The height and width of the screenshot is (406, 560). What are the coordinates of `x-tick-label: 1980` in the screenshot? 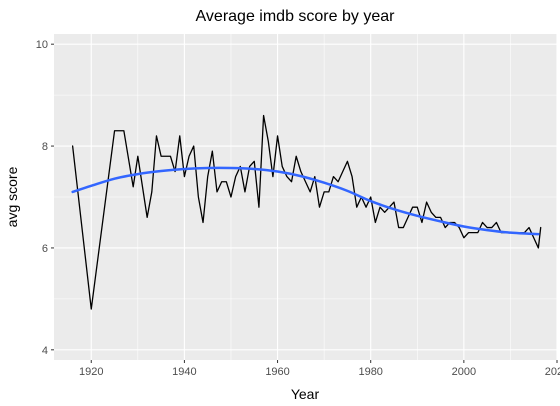 It's located at (370, 372).